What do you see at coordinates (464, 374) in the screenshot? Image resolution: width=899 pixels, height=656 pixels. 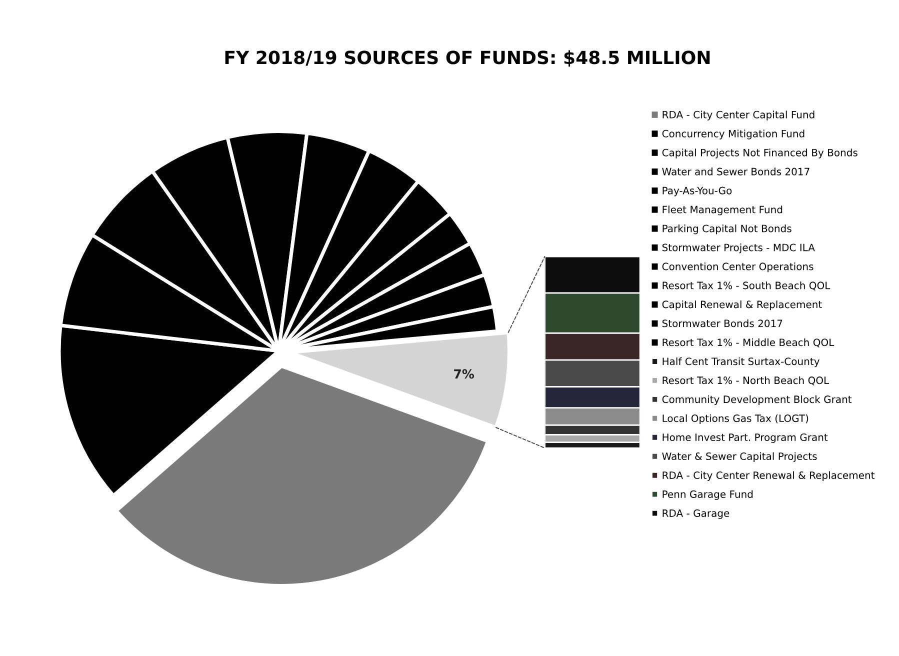 I see `data-label: 7%` at bounding box center [464, 374].